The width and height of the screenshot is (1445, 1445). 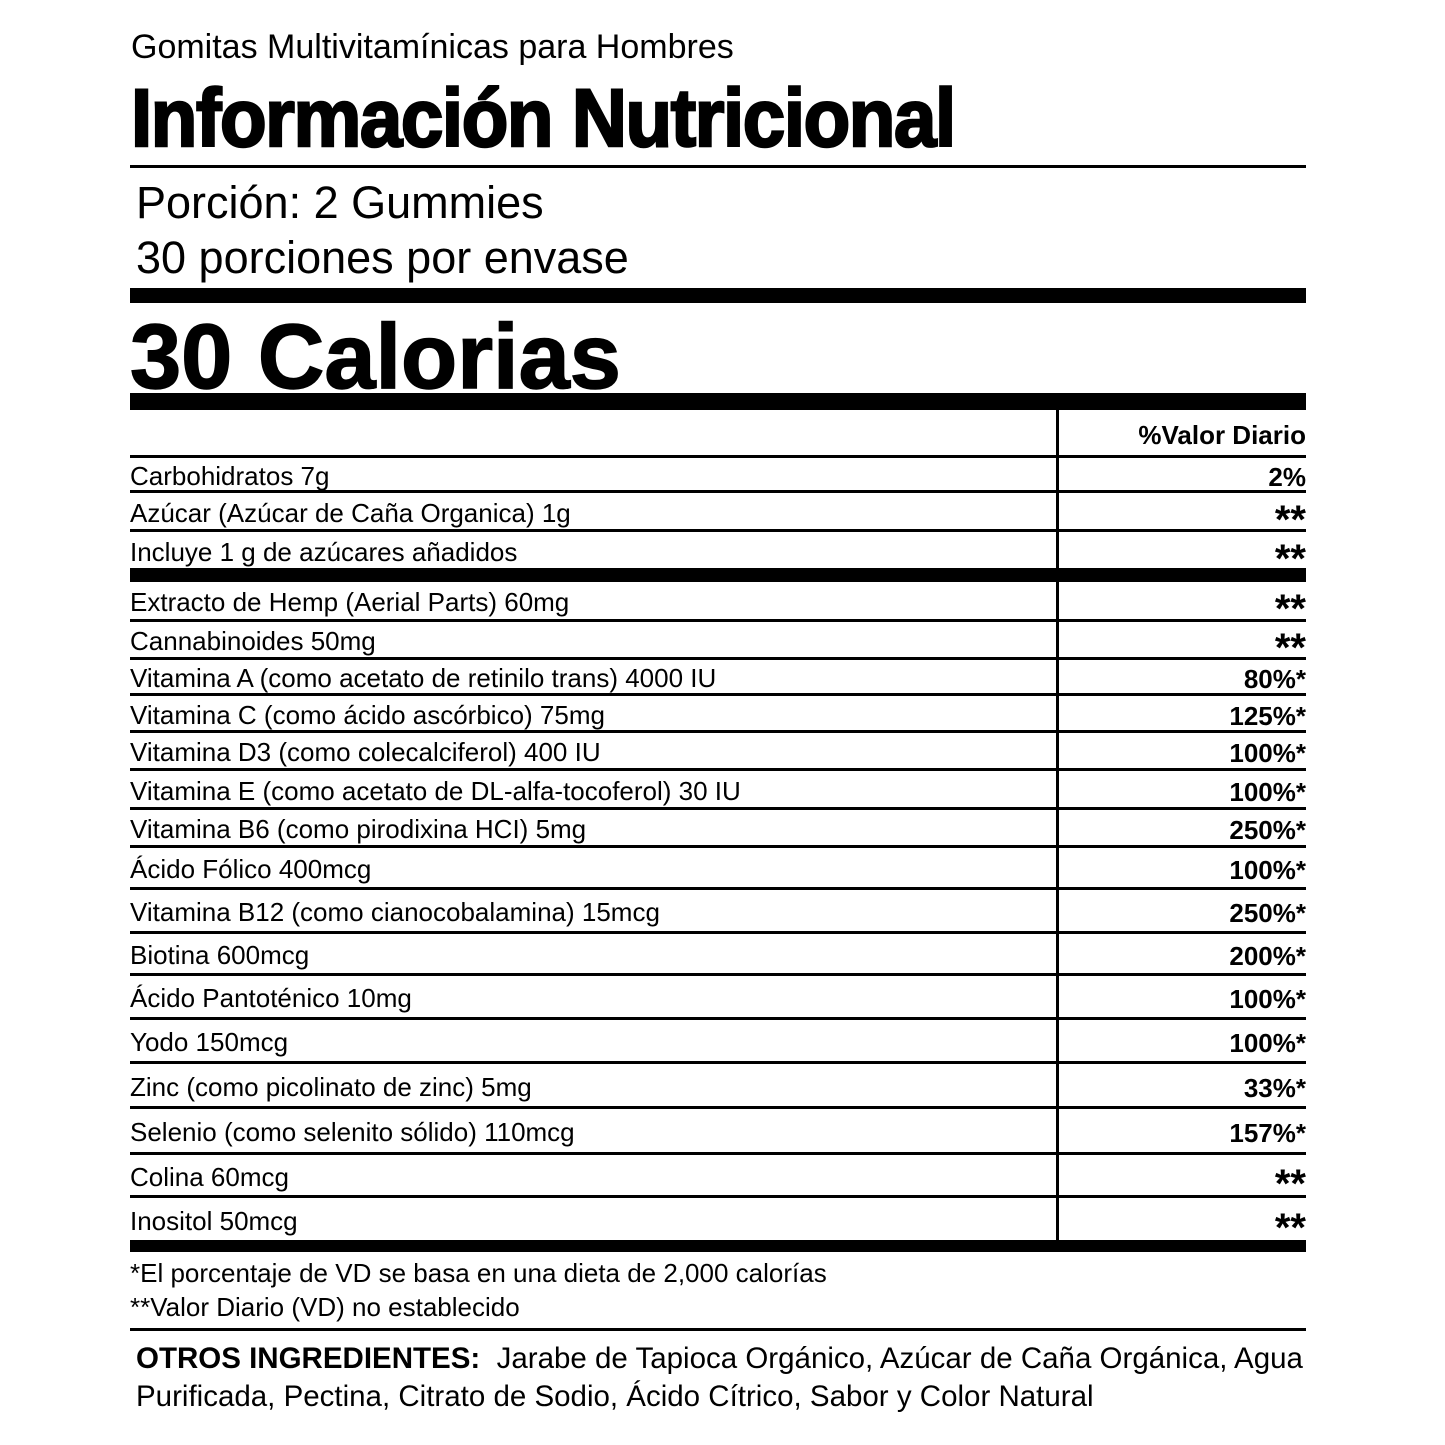 I want to click on nutrient-label: Ácido Pantoténico 10mg, so click(x=271, y=998).